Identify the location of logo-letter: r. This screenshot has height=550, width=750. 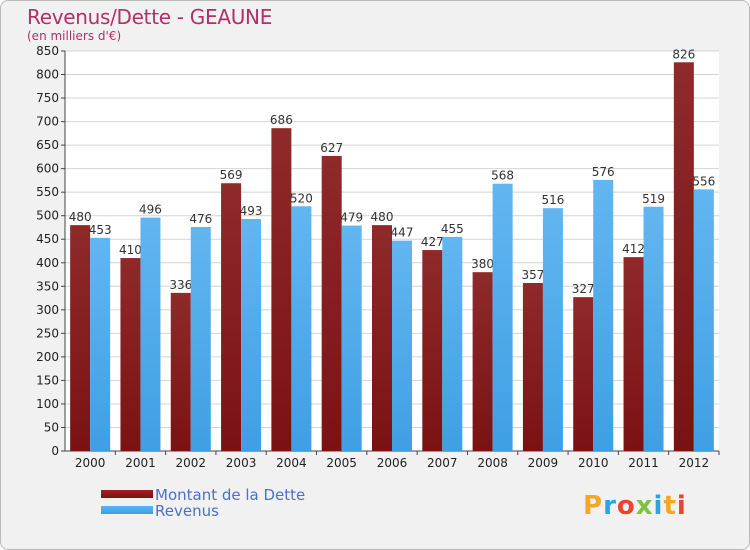
(610, 506).